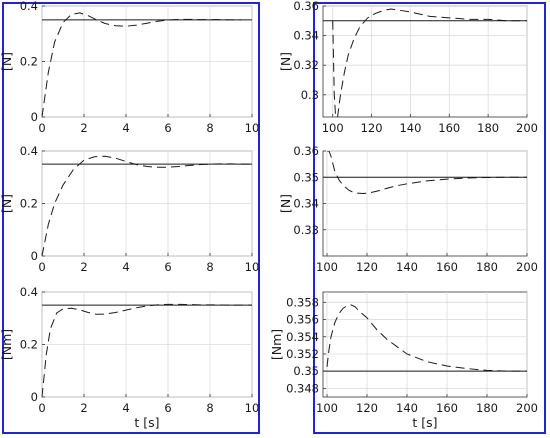 This screenshot has height=438, width=550. I want to click on y-tick-label: 0.33, so click(306, 230).